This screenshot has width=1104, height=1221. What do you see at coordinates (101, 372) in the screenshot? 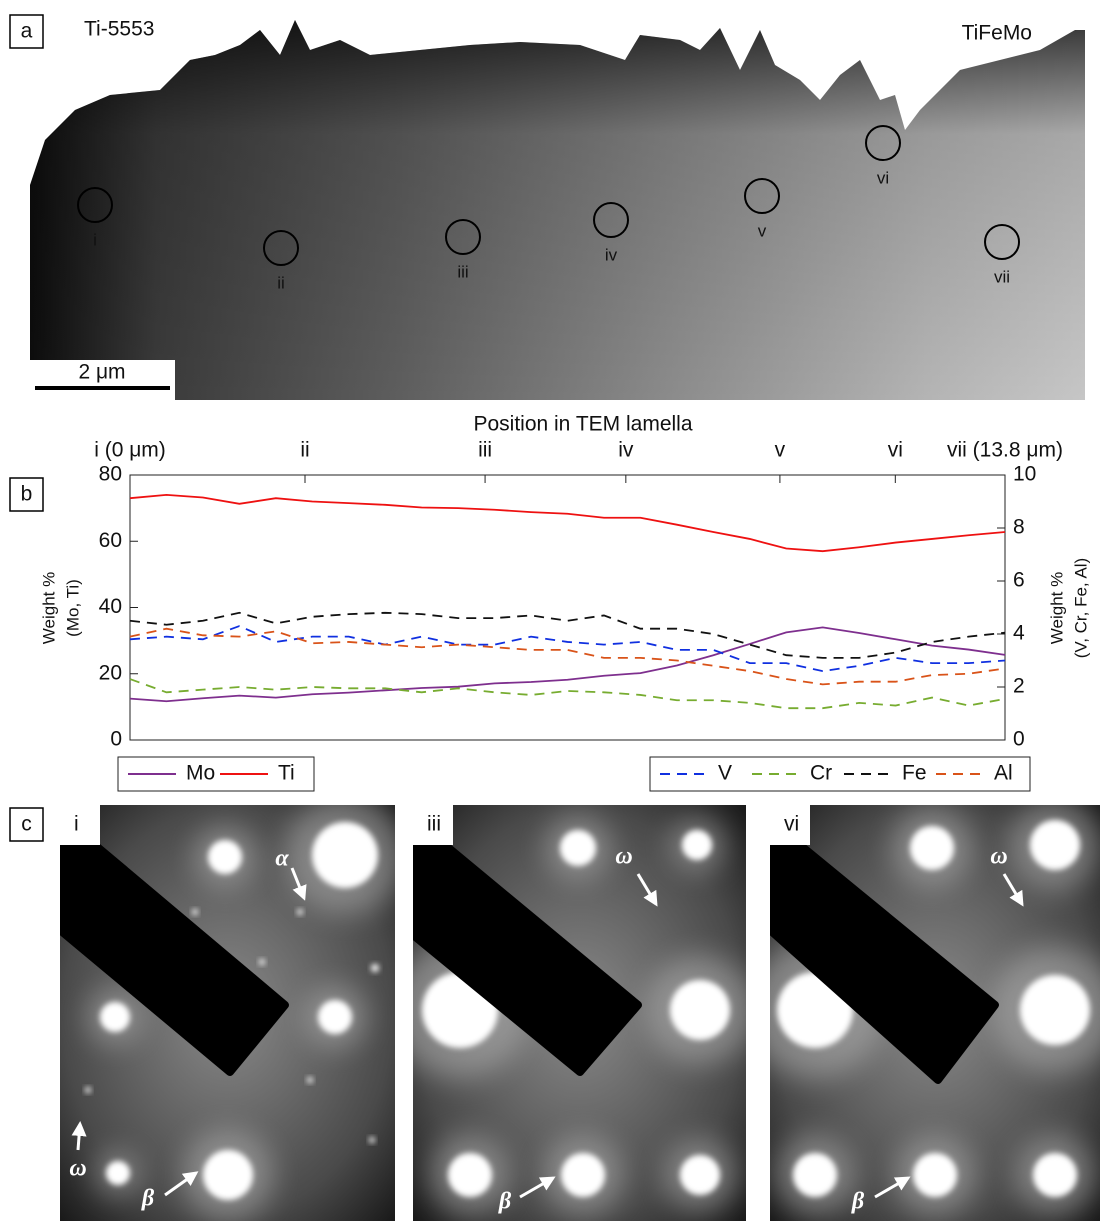
I see `scale-bar-label: 2 μm` at bounding box center [101, 372].